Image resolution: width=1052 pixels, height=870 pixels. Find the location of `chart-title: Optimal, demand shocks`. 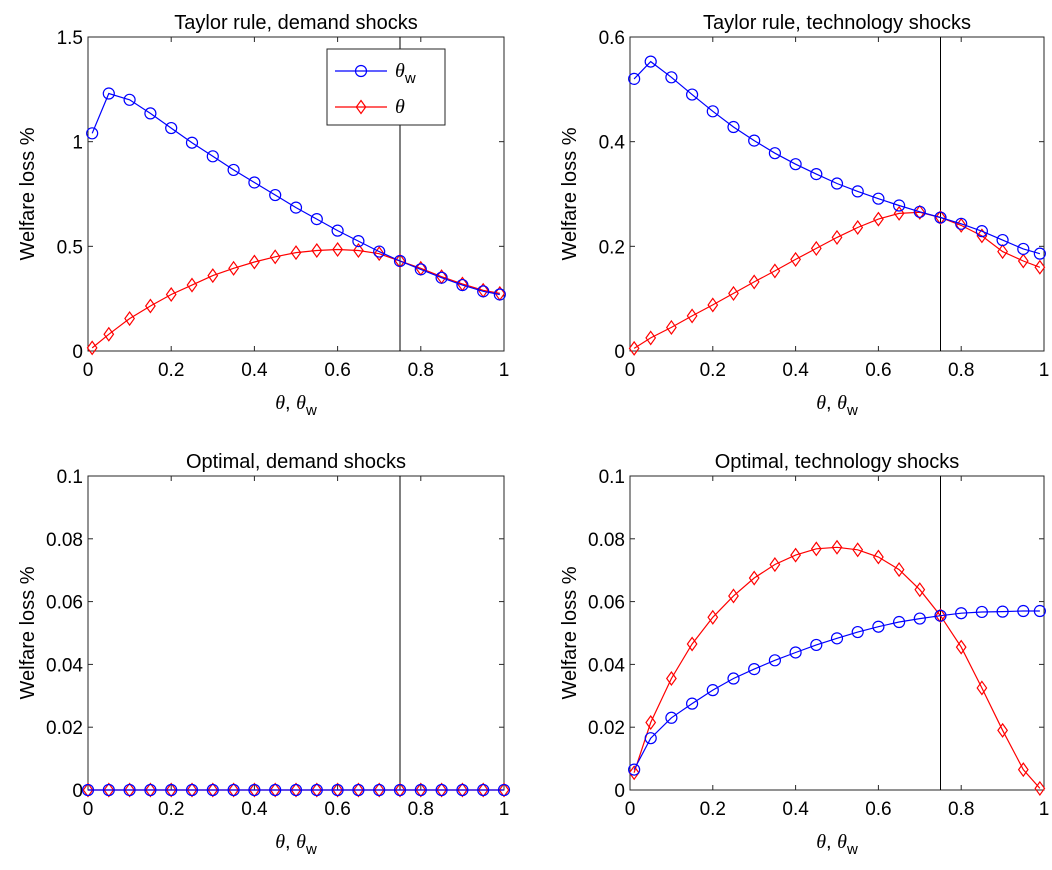

chart-title: Optimal, demand shocks is located at coordinates (296, 462).